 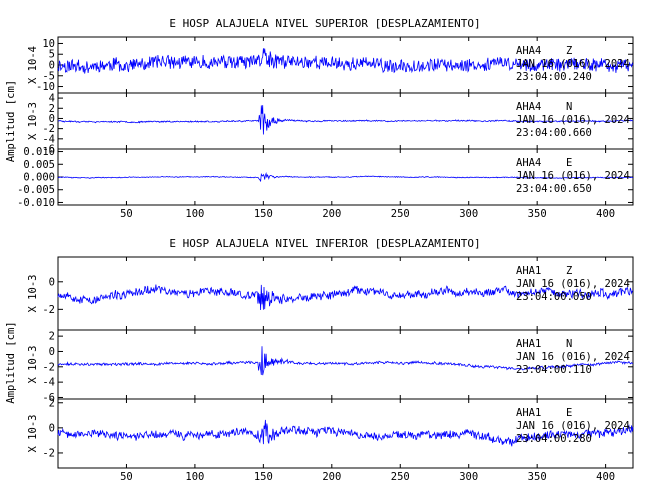 I want to click on waveform-aha1-e, so click(x=345, y=433).